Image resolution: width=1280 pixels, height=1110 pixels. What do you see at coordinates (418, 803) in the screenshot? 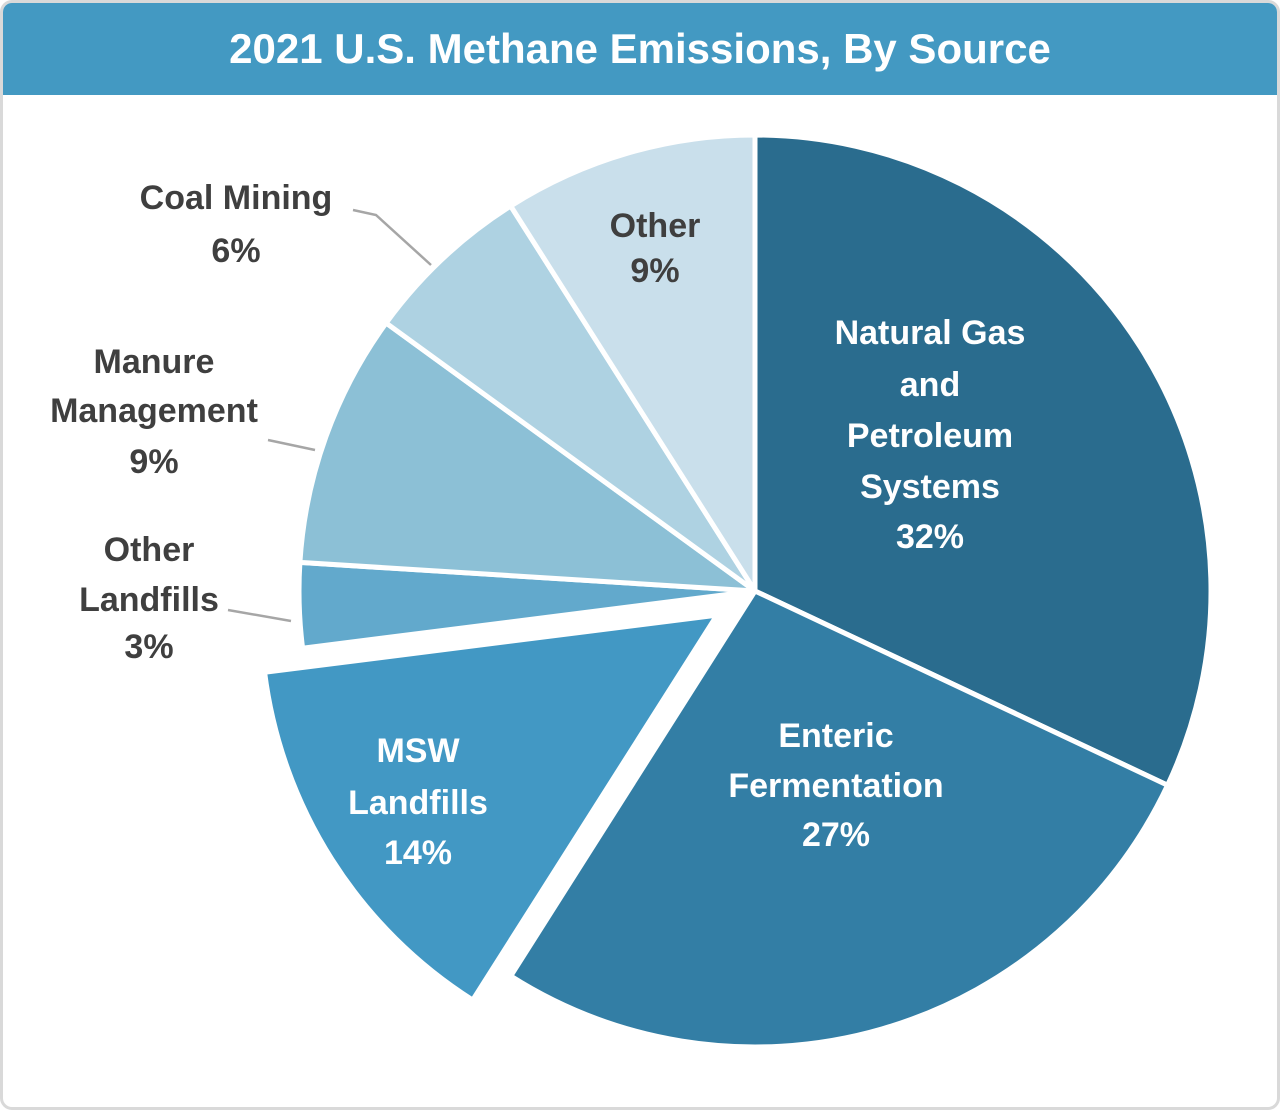
I see `slice-label-msw-landfills-line-1: Landfills` at bounding box center [418, 803].